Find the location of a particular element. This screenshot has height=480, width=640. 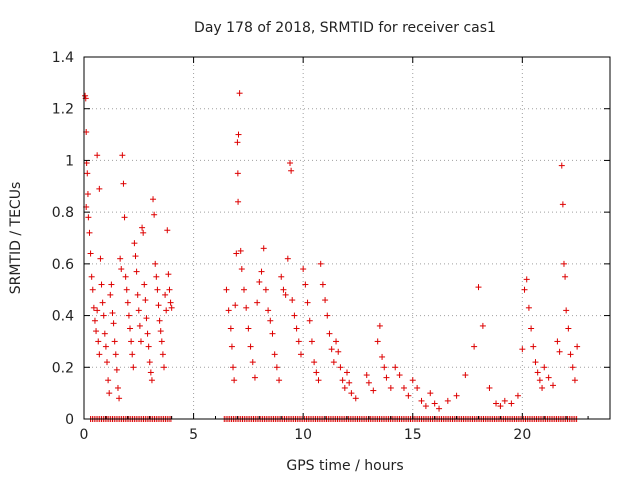

x-axis-label: GPS time / hours is located at coordinates (344, 466).